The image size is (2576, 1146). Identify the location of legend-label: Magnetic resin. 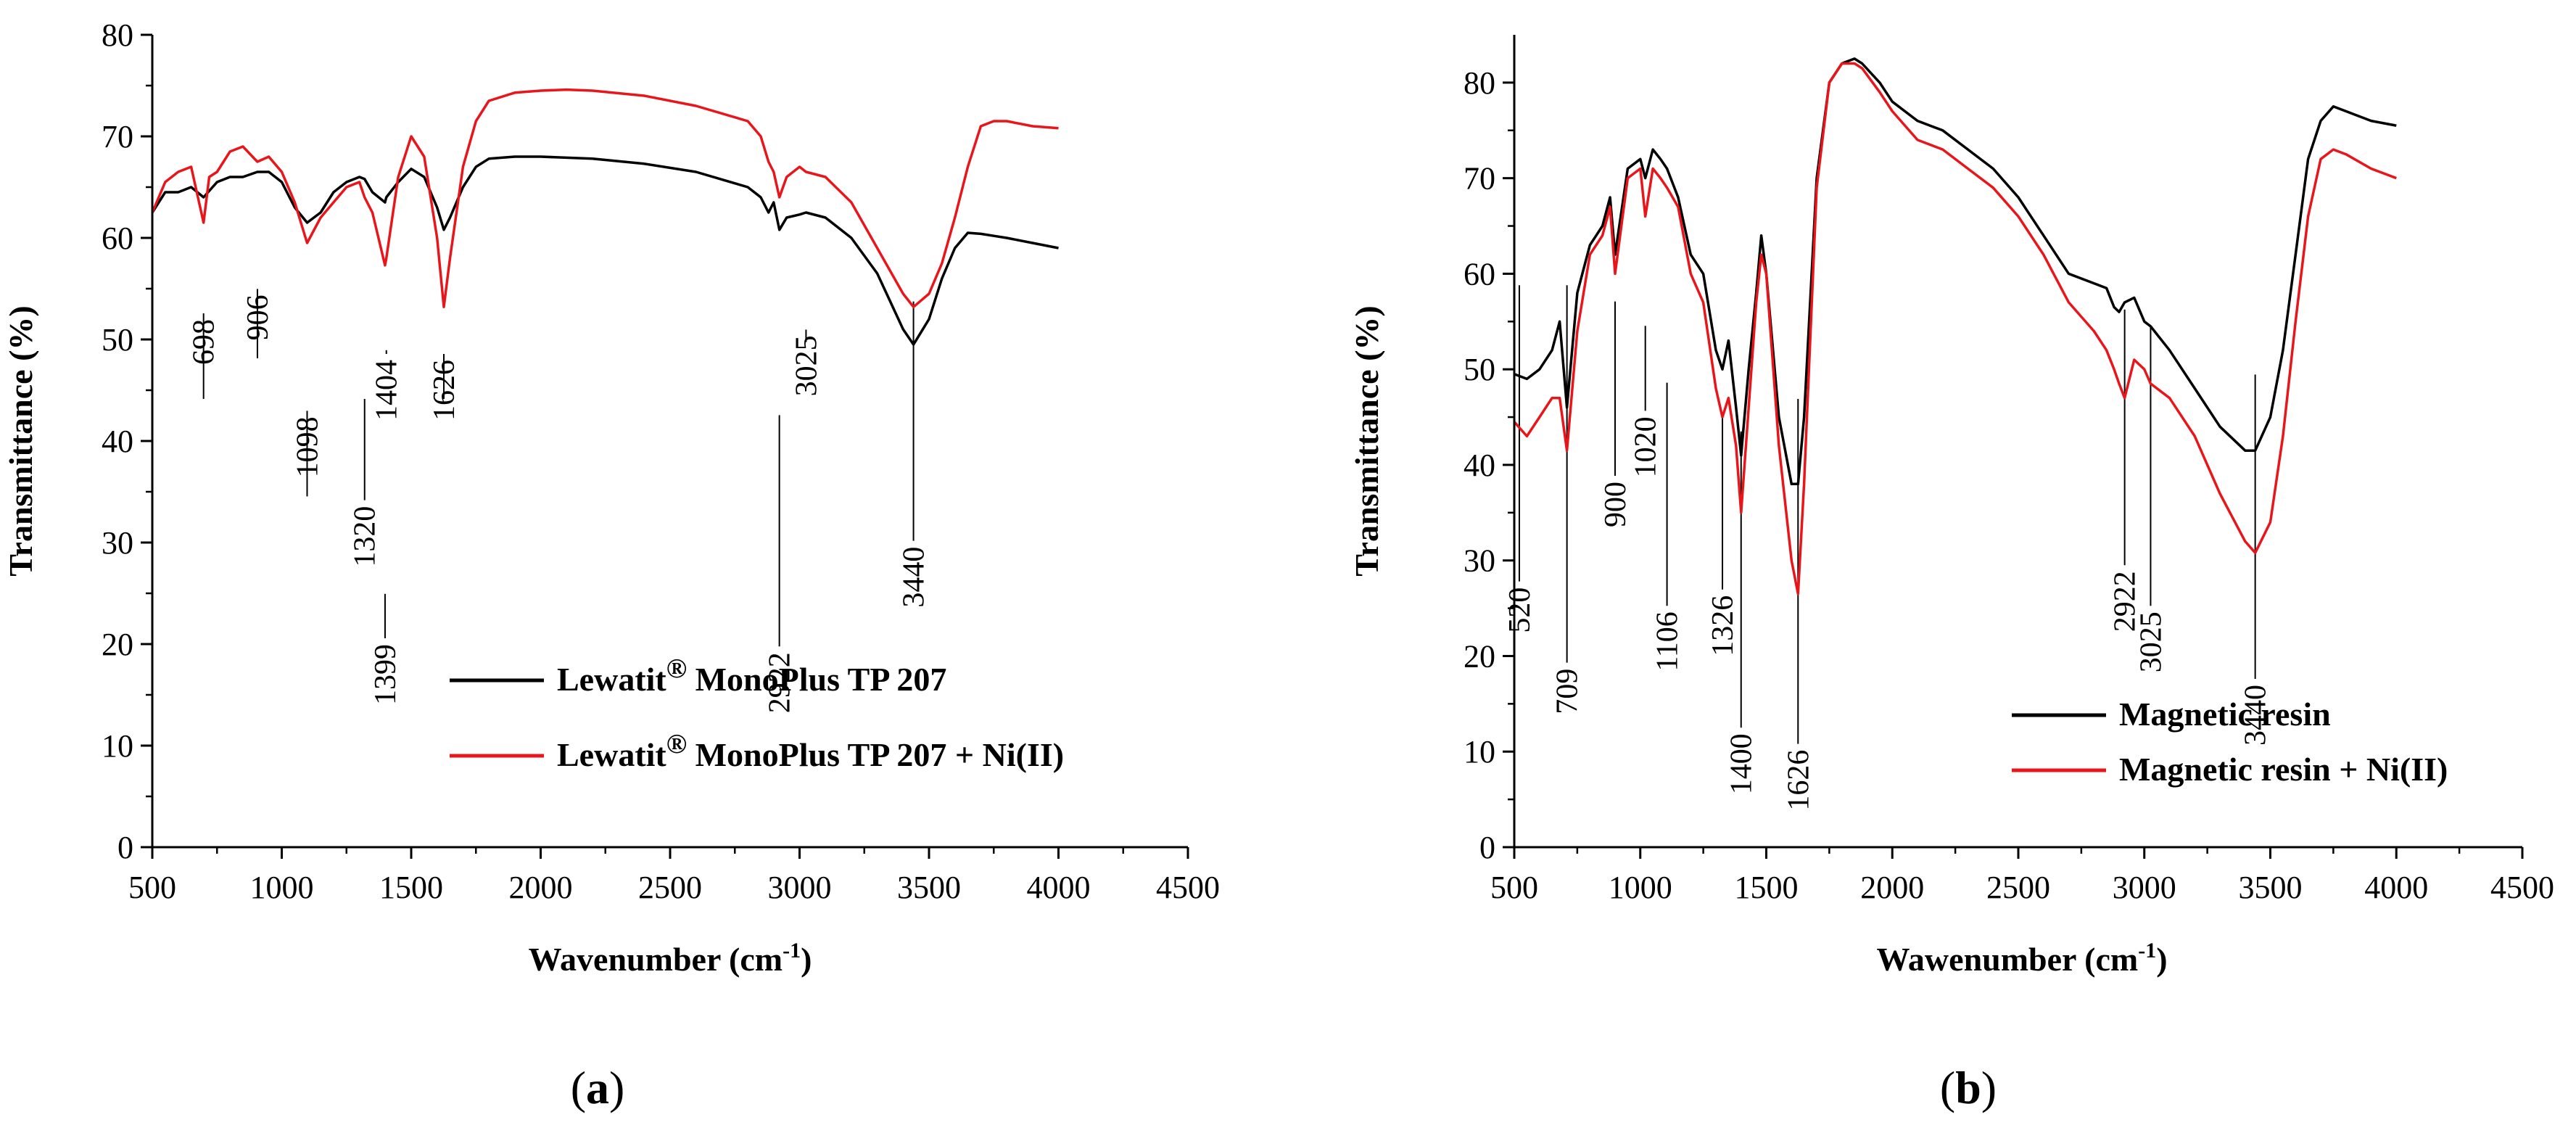
(2225, 714).